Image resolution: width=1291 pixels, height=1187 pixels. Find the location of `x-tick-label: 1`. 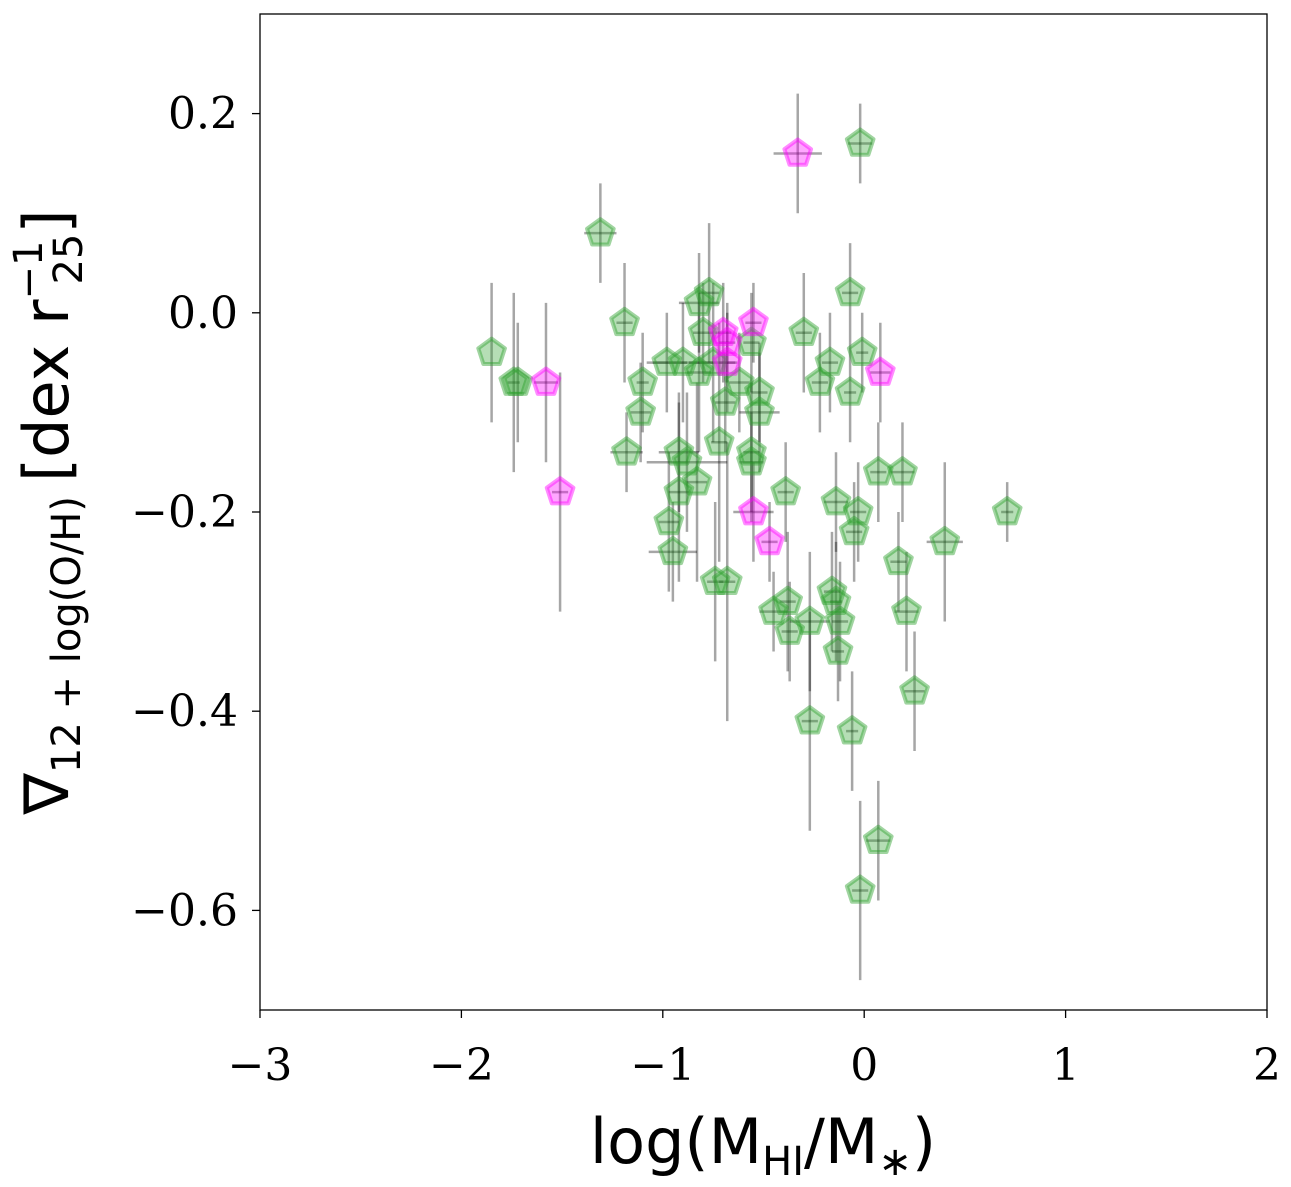

x-tick-label: 1 is located at coordinates (1066, 1065).